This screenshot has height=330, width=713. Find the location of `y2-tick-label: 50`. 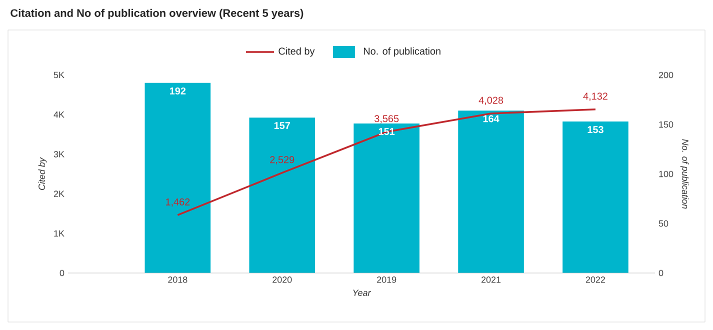

y2-tick-label: 50 is located at coordinates (663, 223).